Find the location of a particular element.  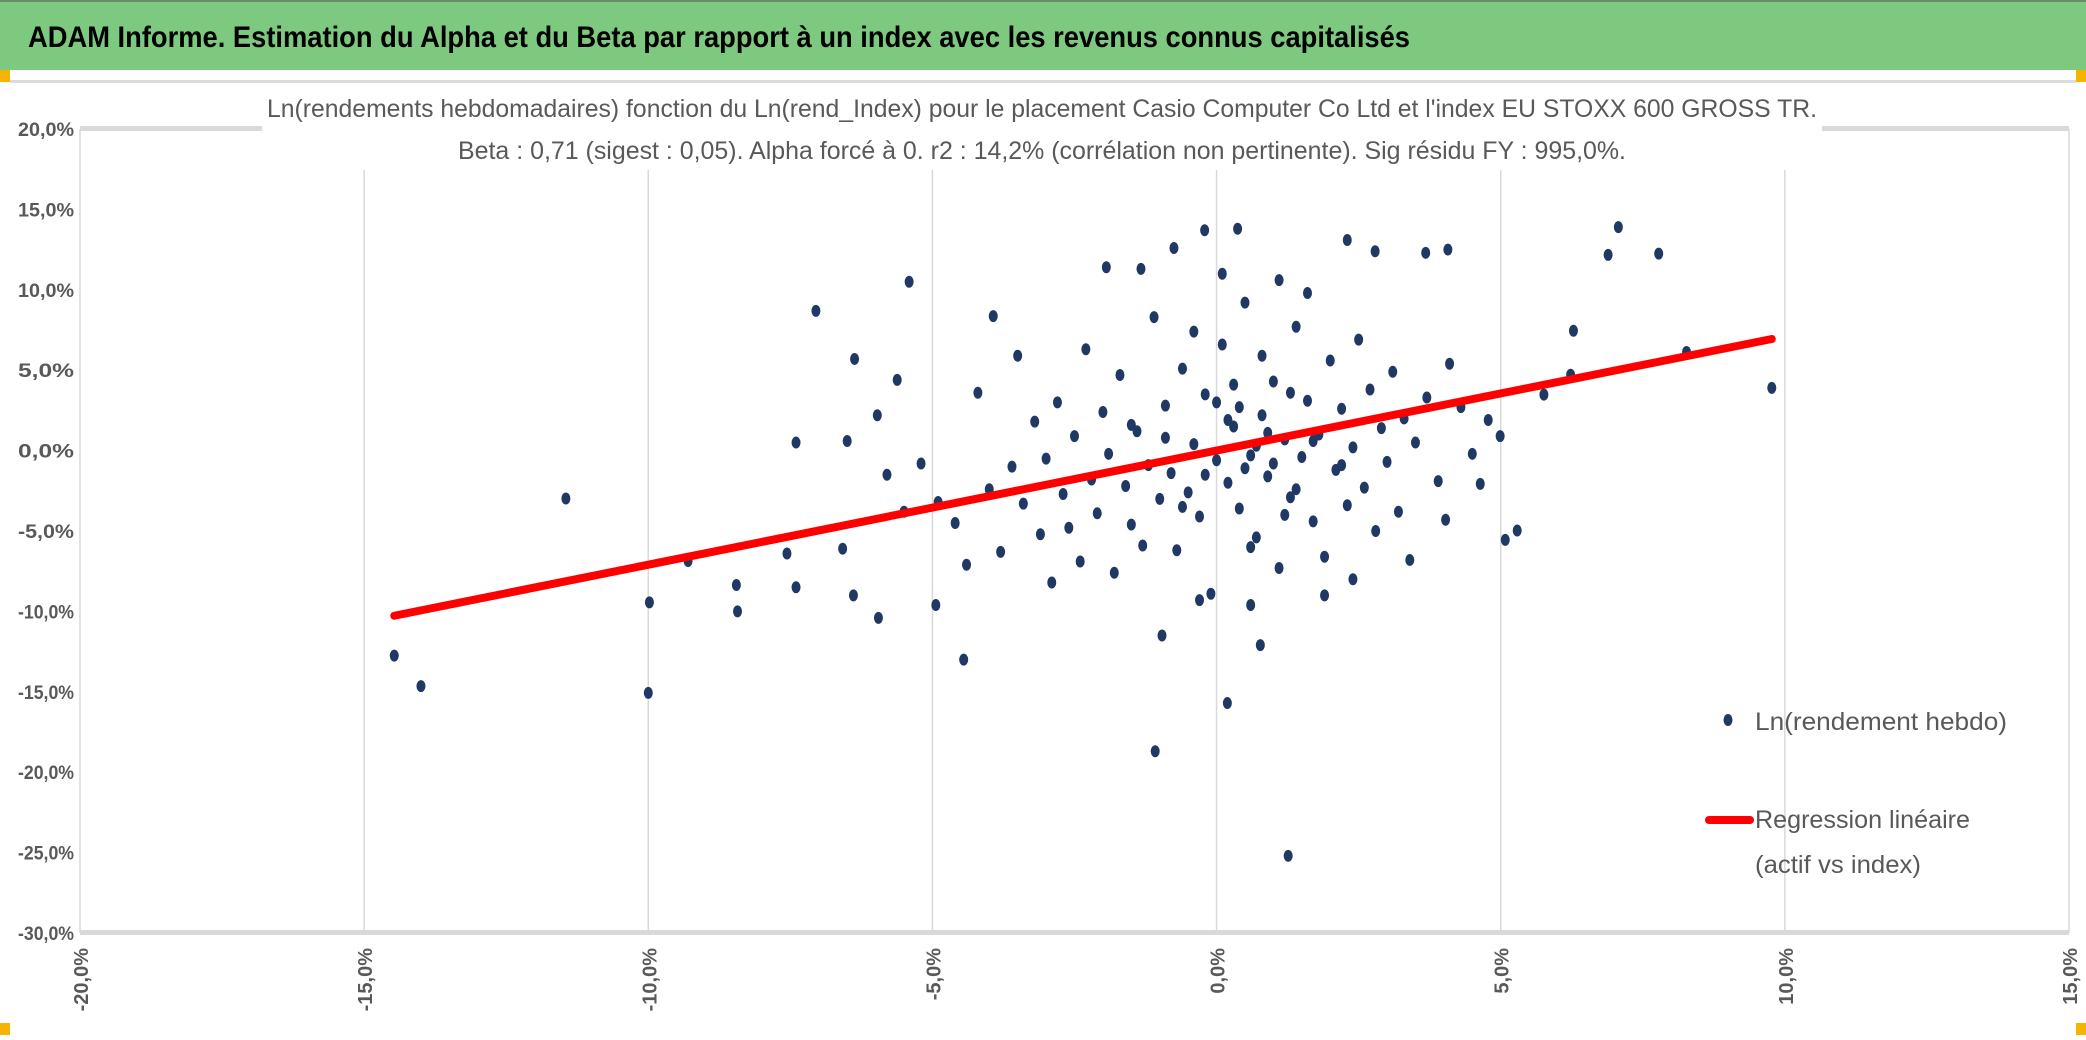

x-axis-line is located at coordinates (1074, 932).